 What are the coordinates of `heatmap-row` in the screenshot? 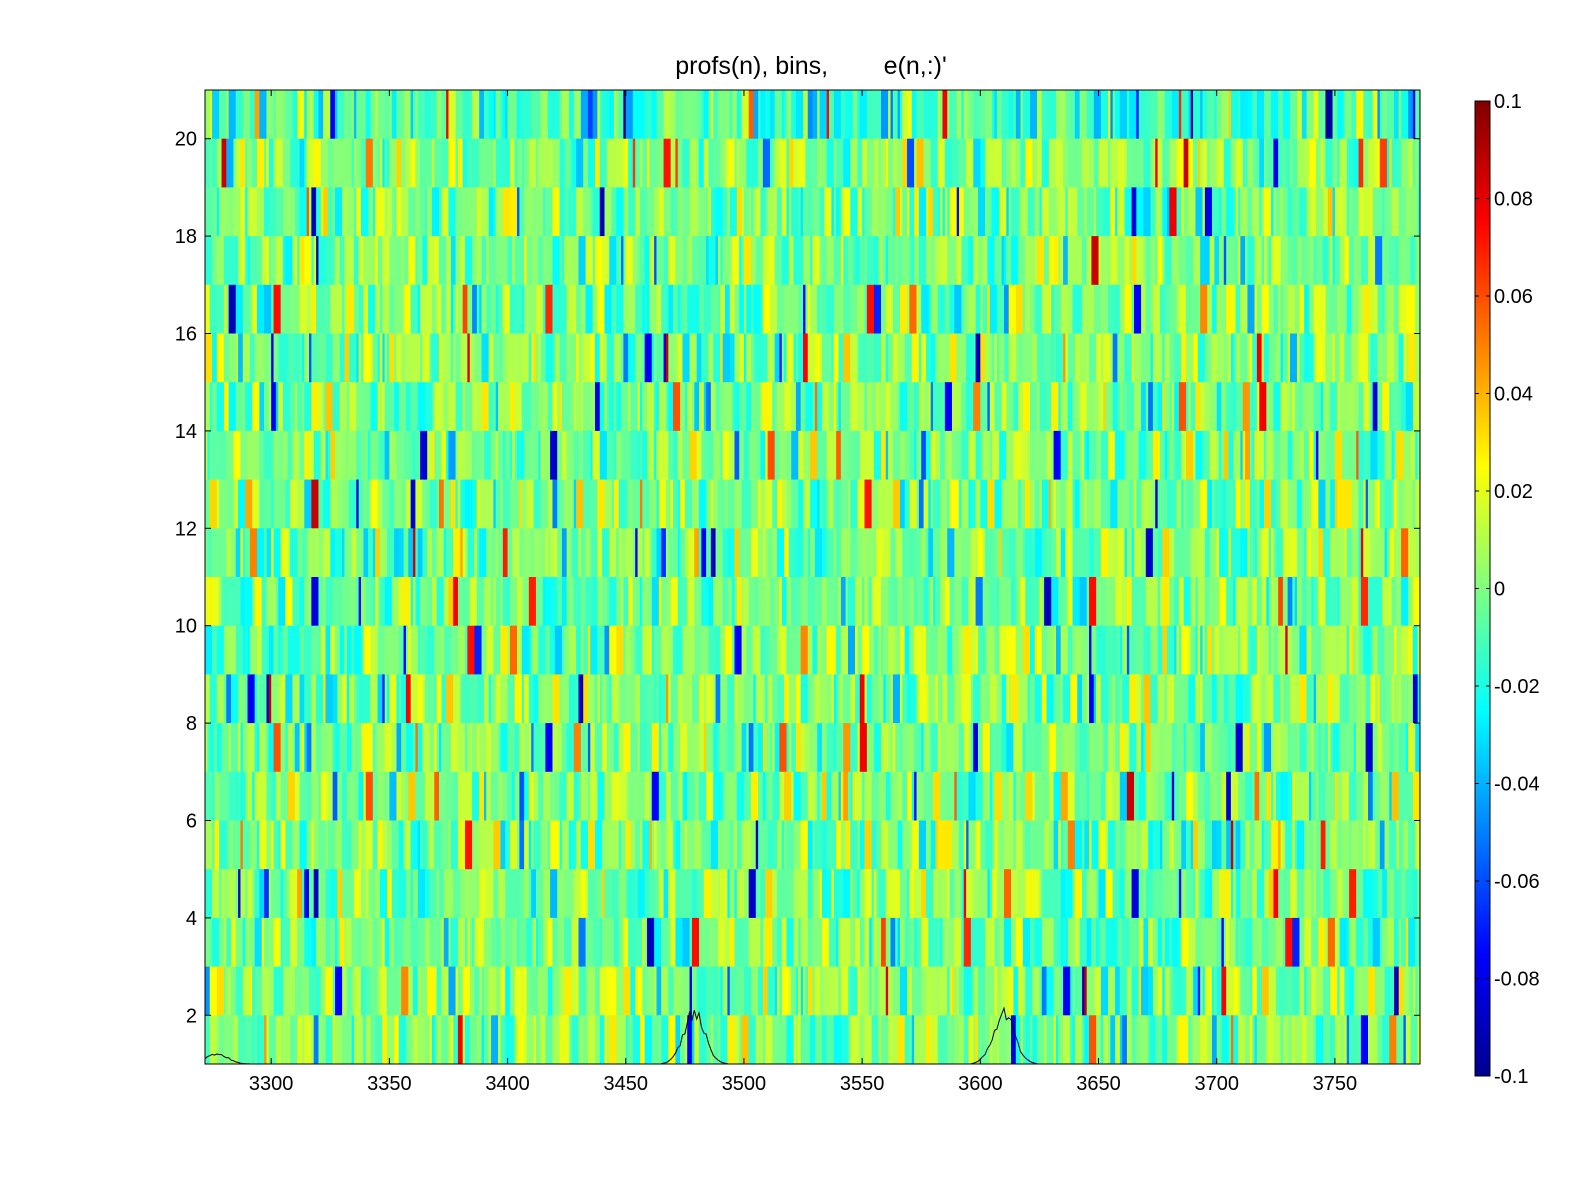 It's located at (812, 650).